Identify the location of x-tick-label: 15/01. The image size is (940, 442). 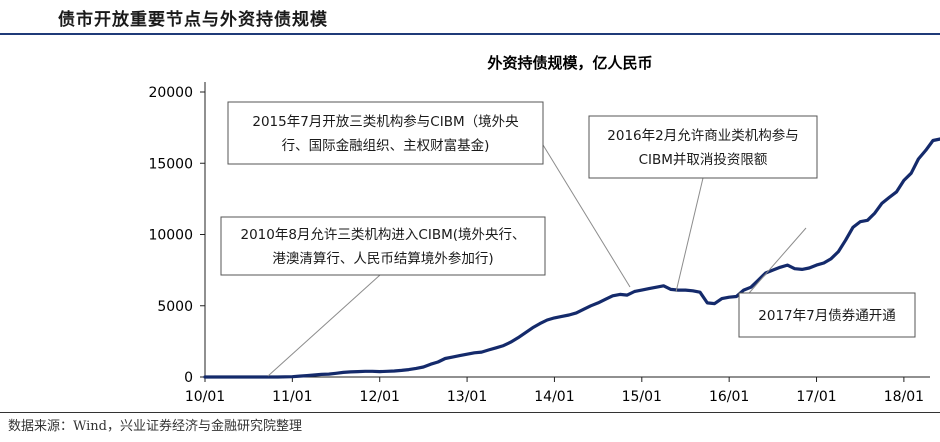
(642, 397).